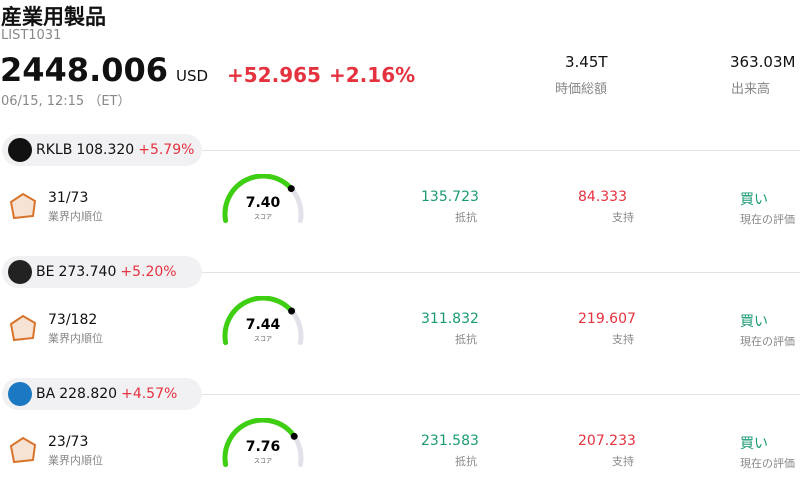 The width and height of the screenshot is (800, 488). What do you see at coordinates (763, 62) in the screenshot?
I see `stat-value: 363.03M` at bounding box center [763, 62].